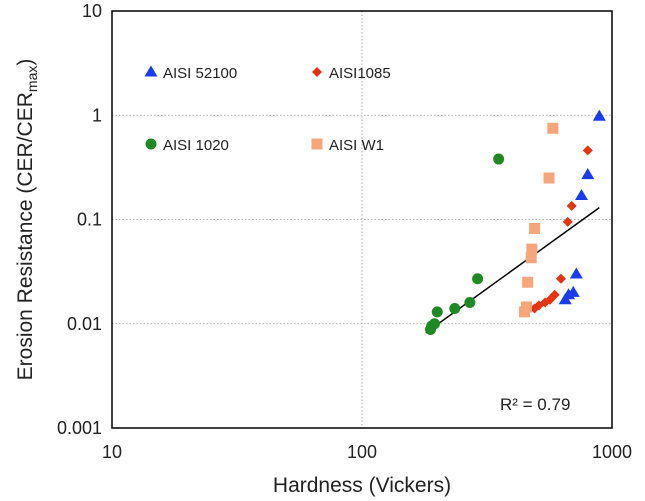  Describe the element at coordinates (539, 220) in the screenshot. I see `series-aisi-w1` at that location.